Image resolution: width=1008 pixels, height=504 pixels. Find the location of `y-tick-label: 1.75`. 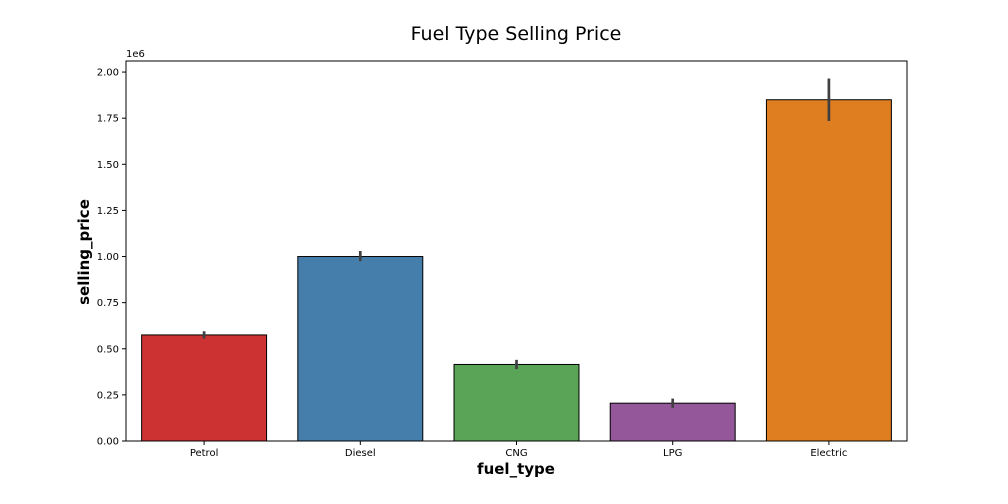

y-tick-label: 1.75 is located at coordinates (108, 119).